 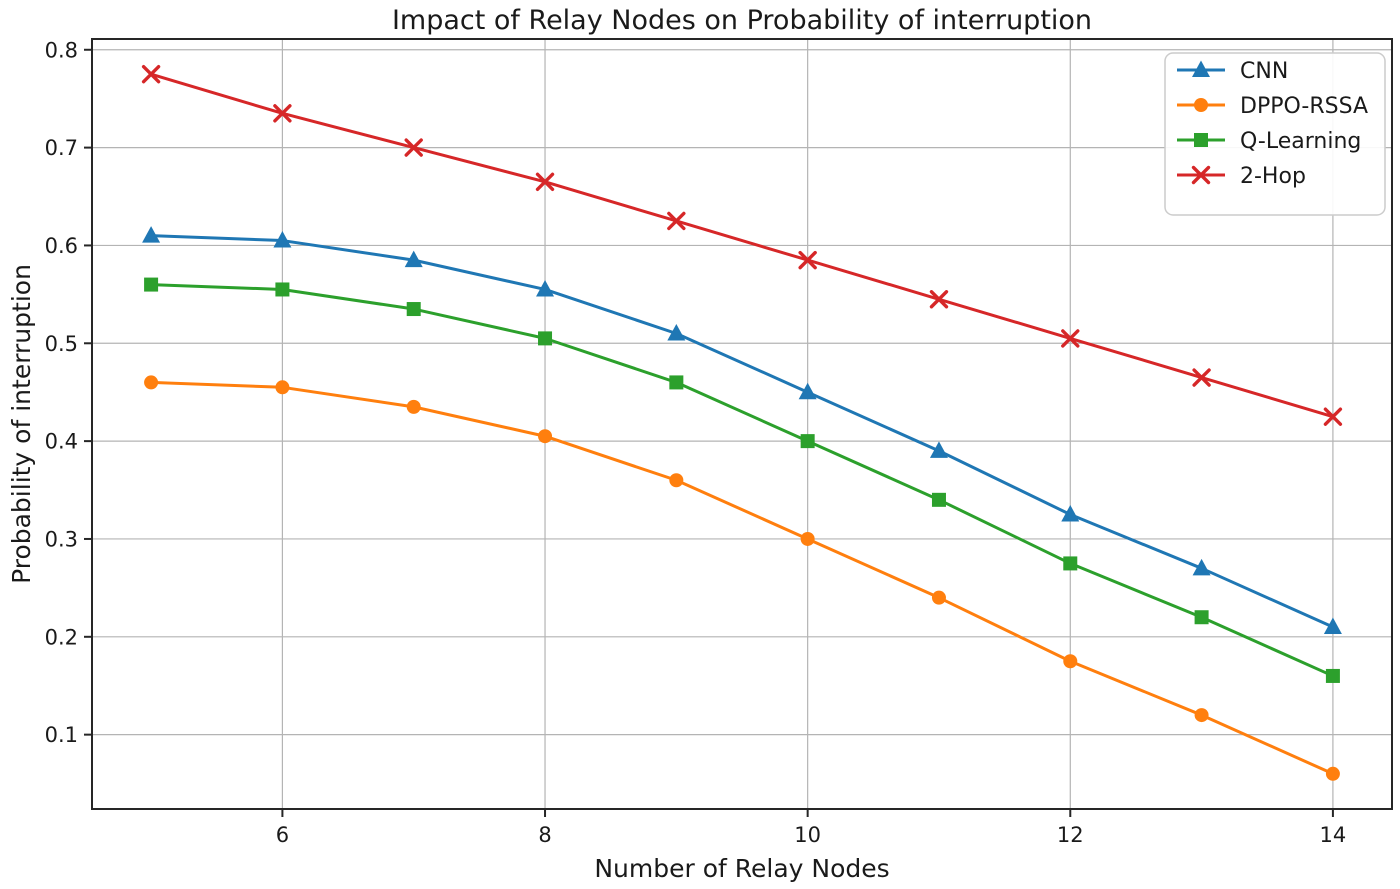 What do you see at coordinates (1264, 71) in the screenshot?
I see `legend-label: CNN` at bounding box center [1264, 71].